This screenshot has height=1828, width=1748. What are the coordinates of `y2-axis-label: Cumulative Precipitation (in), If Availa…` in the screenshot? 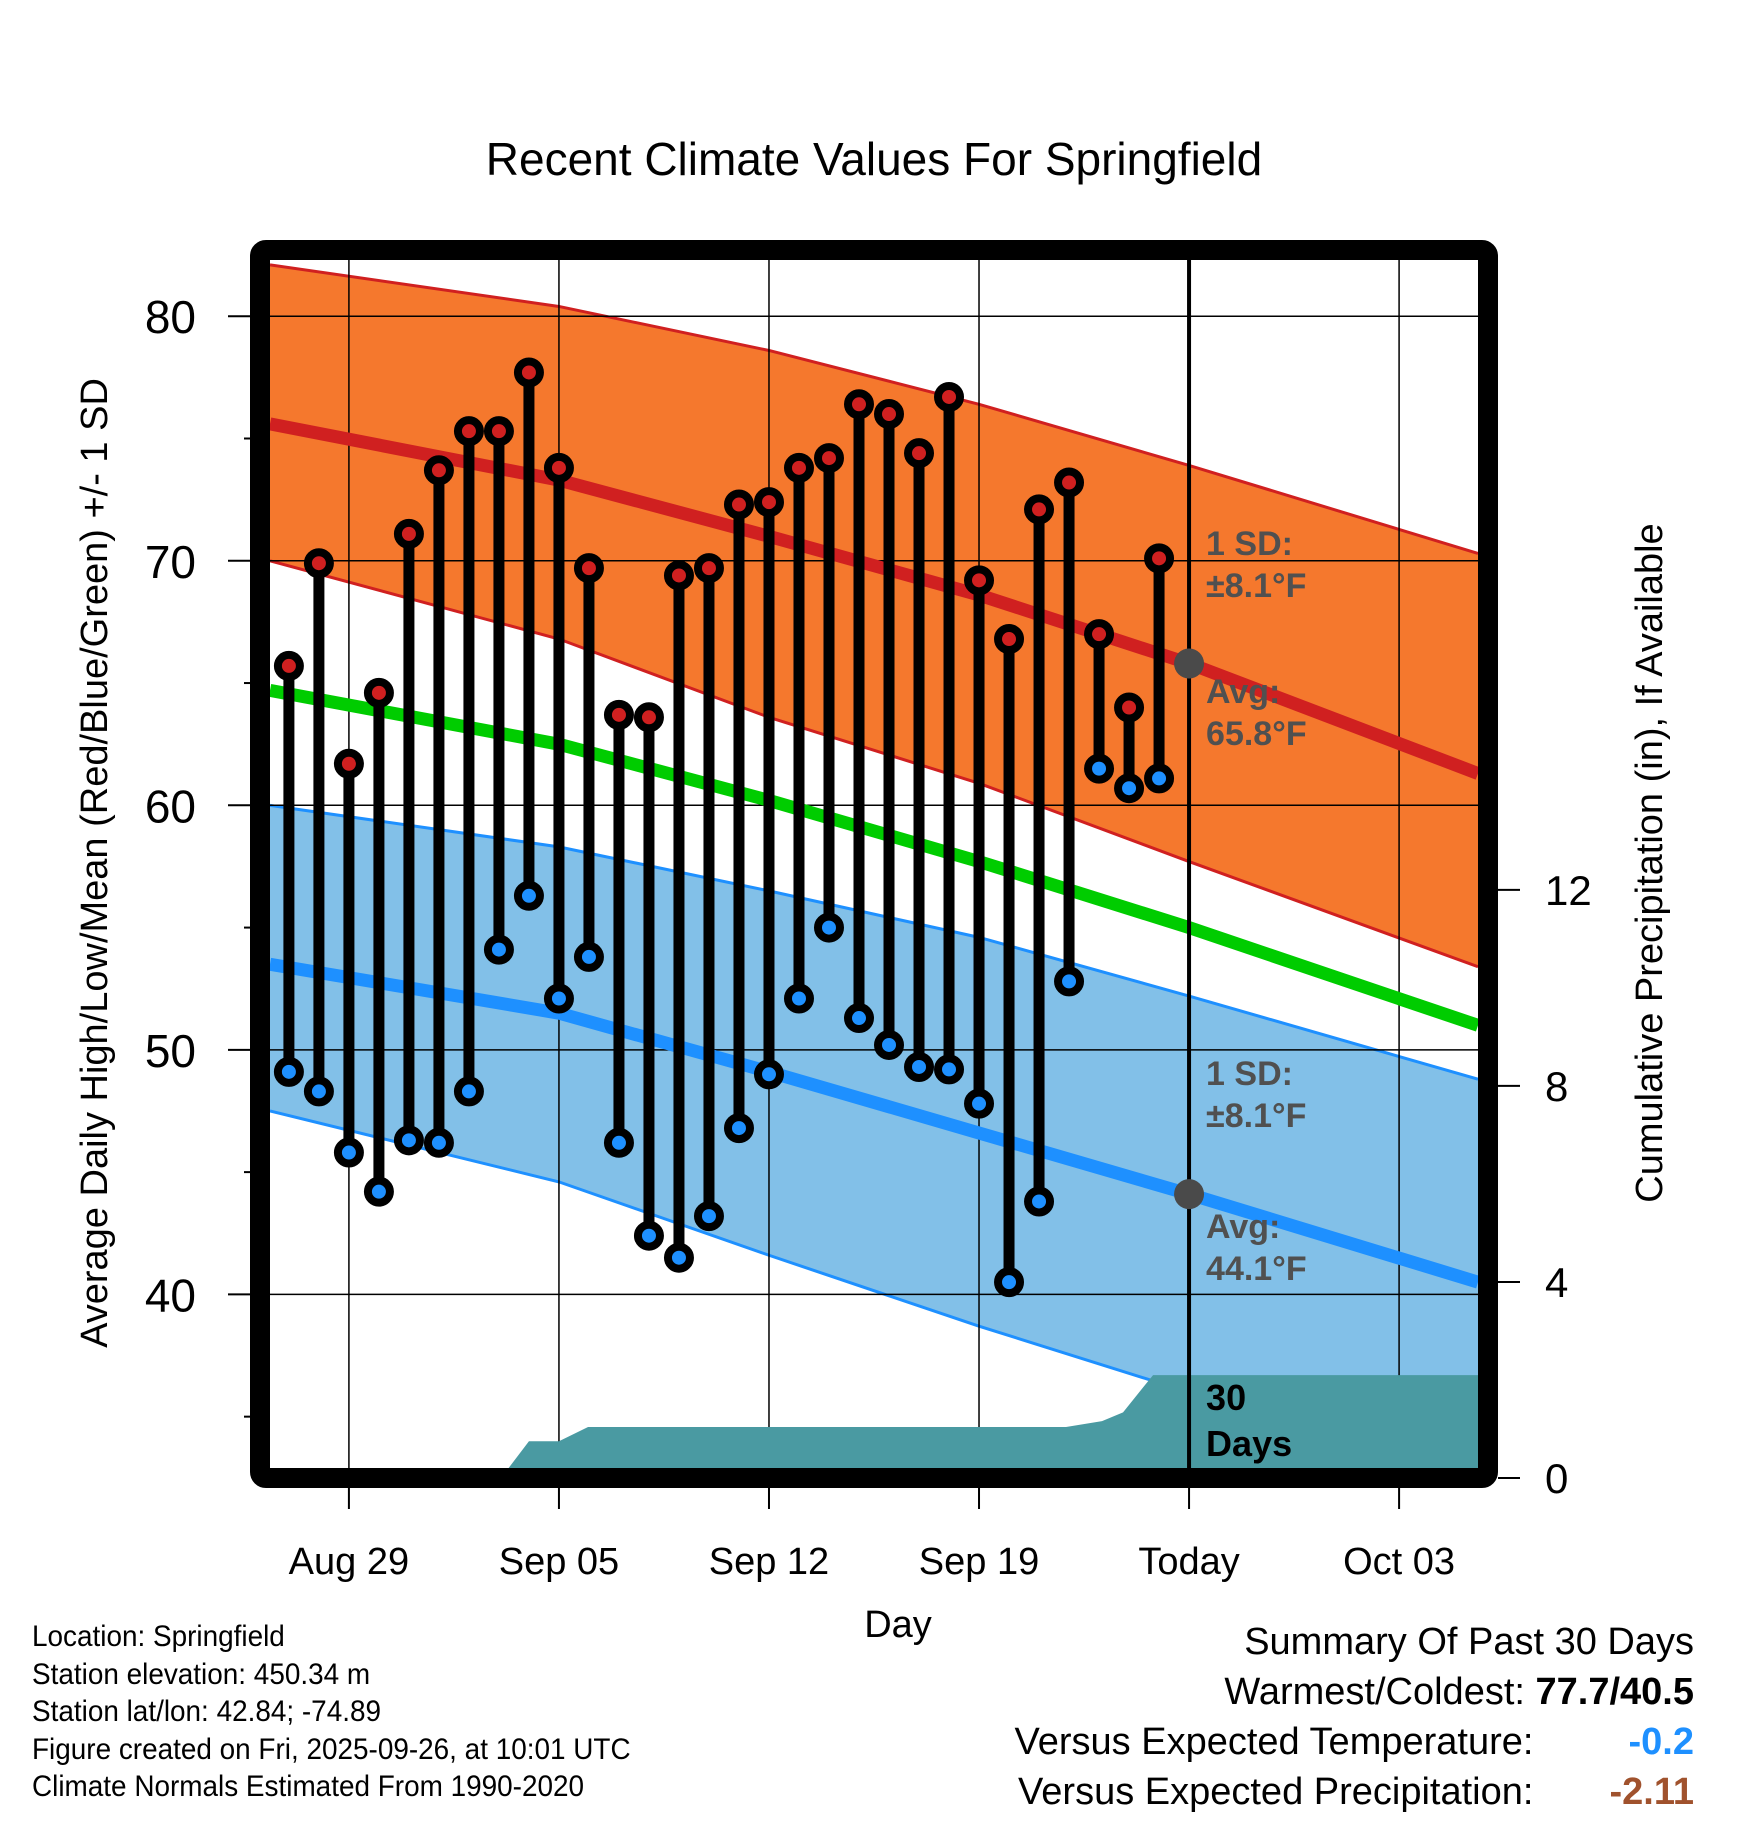 It's located at (1650, 862).